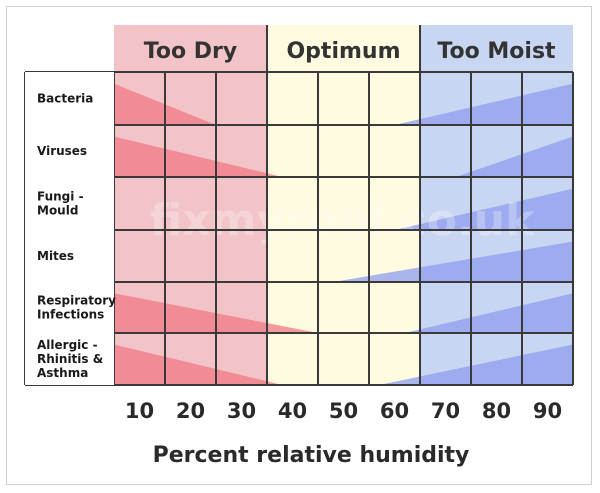  What do you see at coordinates (55, 256) in the screenshot?
I see `row-label-4: Mites` at bounding box center [55, 256].